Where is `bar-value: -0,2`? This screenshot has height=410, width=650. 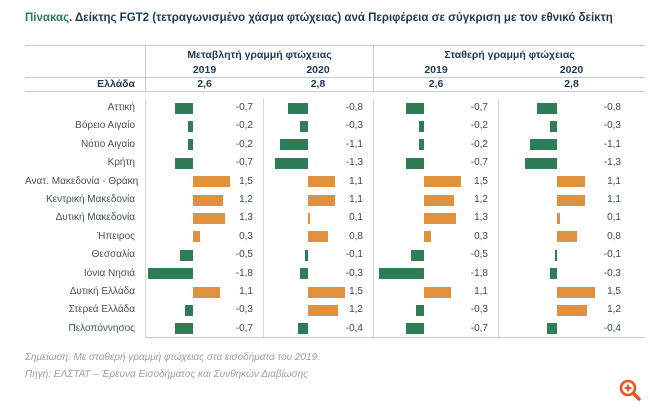 bar-value: -0,2 is located at coordinates (479, 144).